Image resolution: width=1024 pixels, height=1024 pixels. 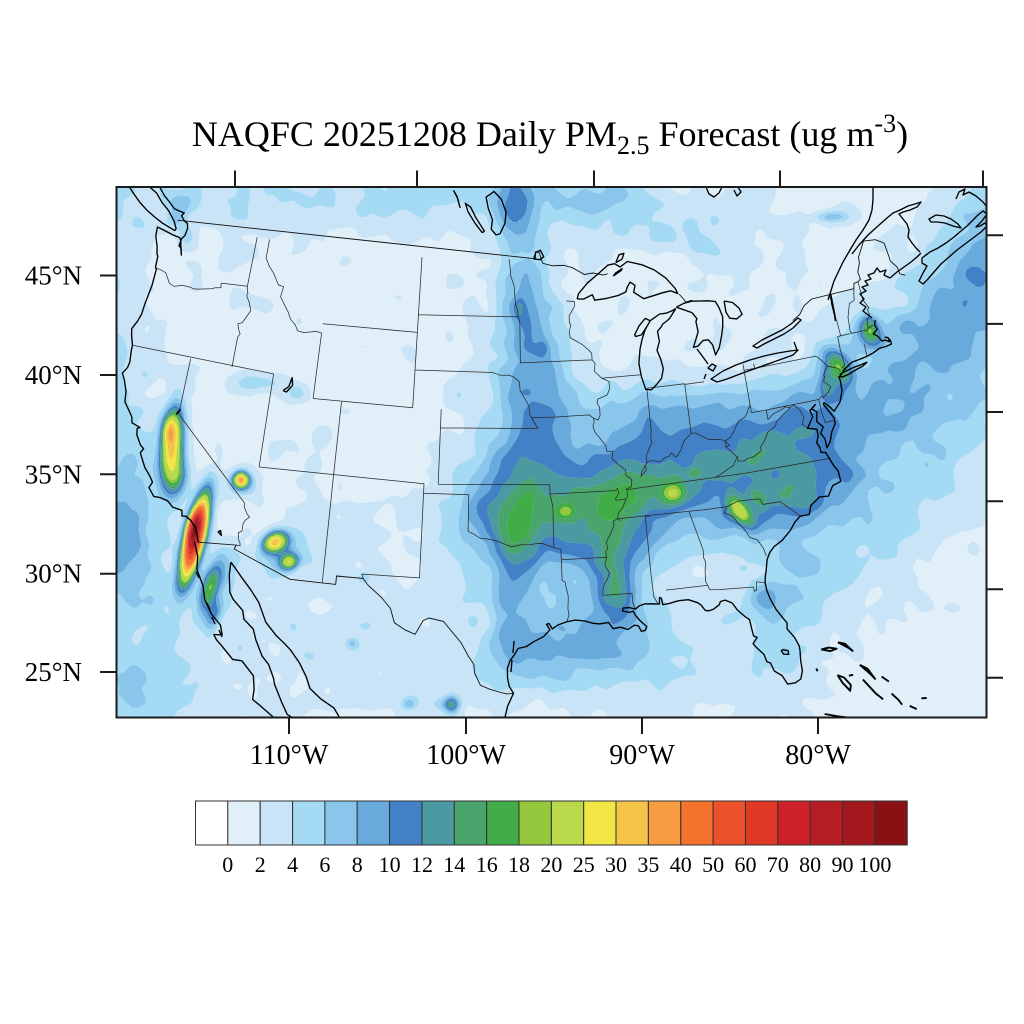 I want to click on svg-text: 20, so click(x=551, y=864).